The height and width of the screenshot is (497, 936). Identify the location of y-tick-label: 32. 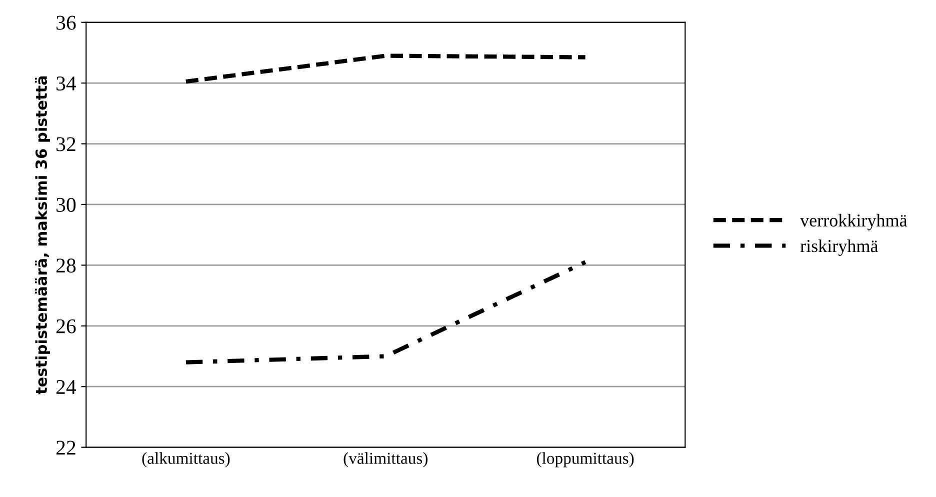
(66, 144).